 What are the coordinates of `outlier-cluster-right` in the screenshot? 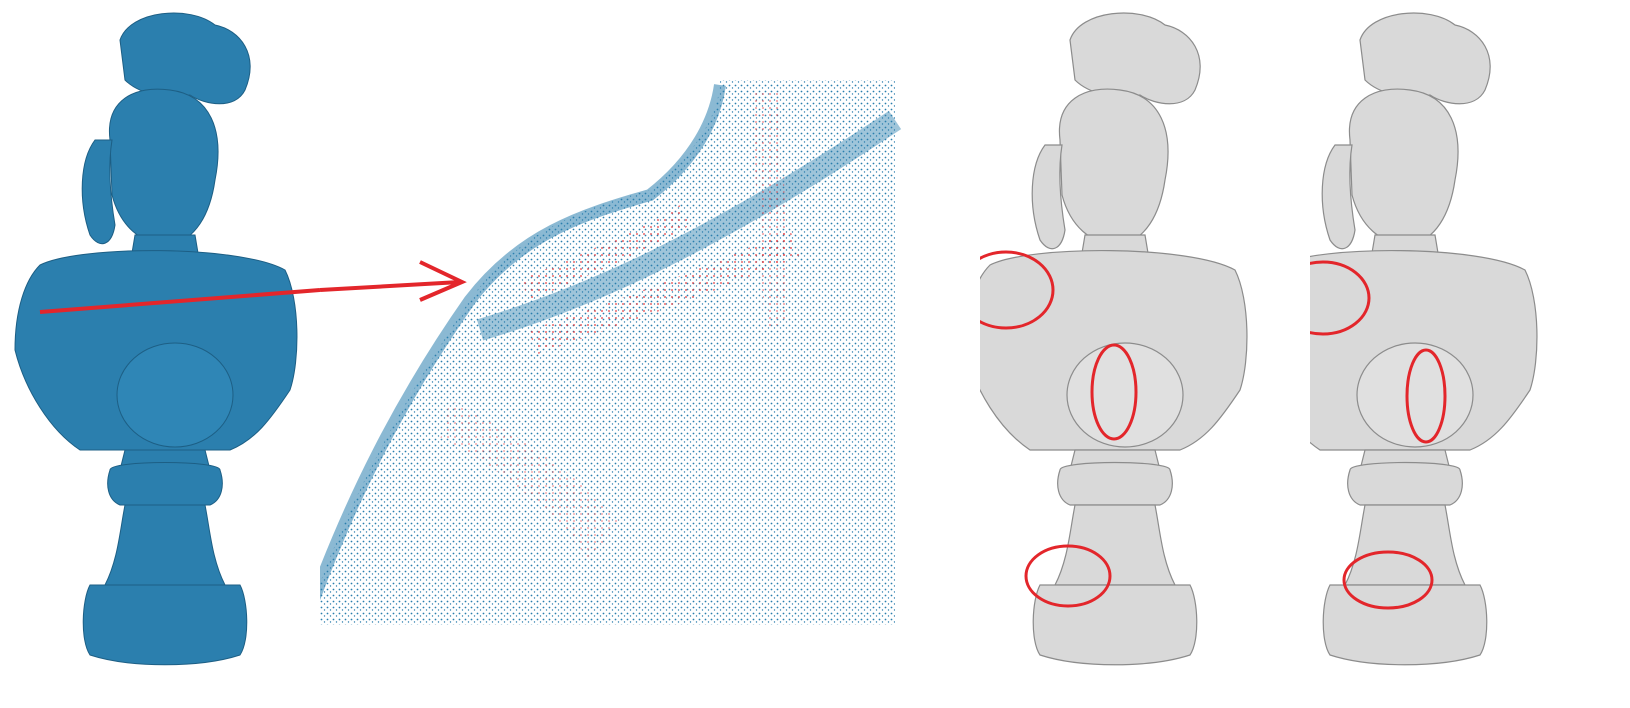 It's located at (770, 210).